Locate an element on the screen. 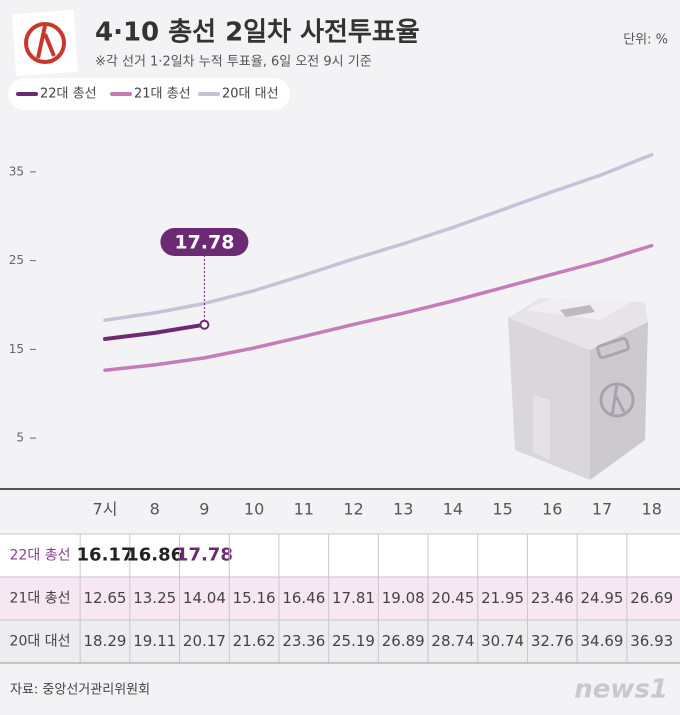  table-cell: 26.69 is located at coordinates (651, 598).